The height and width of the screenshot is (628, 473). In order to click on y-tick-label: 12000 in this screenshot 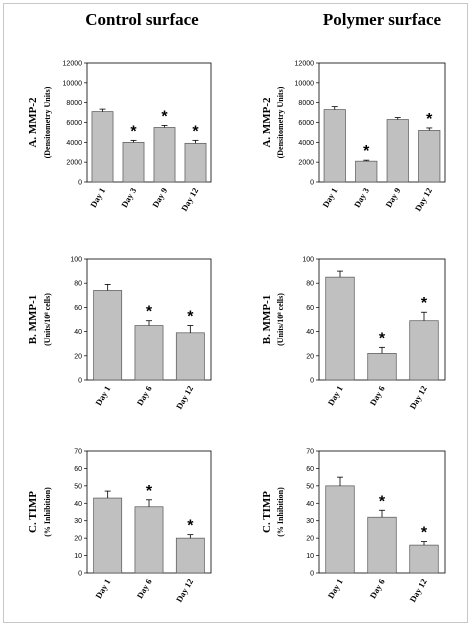, I will do `click(73, 64)`.